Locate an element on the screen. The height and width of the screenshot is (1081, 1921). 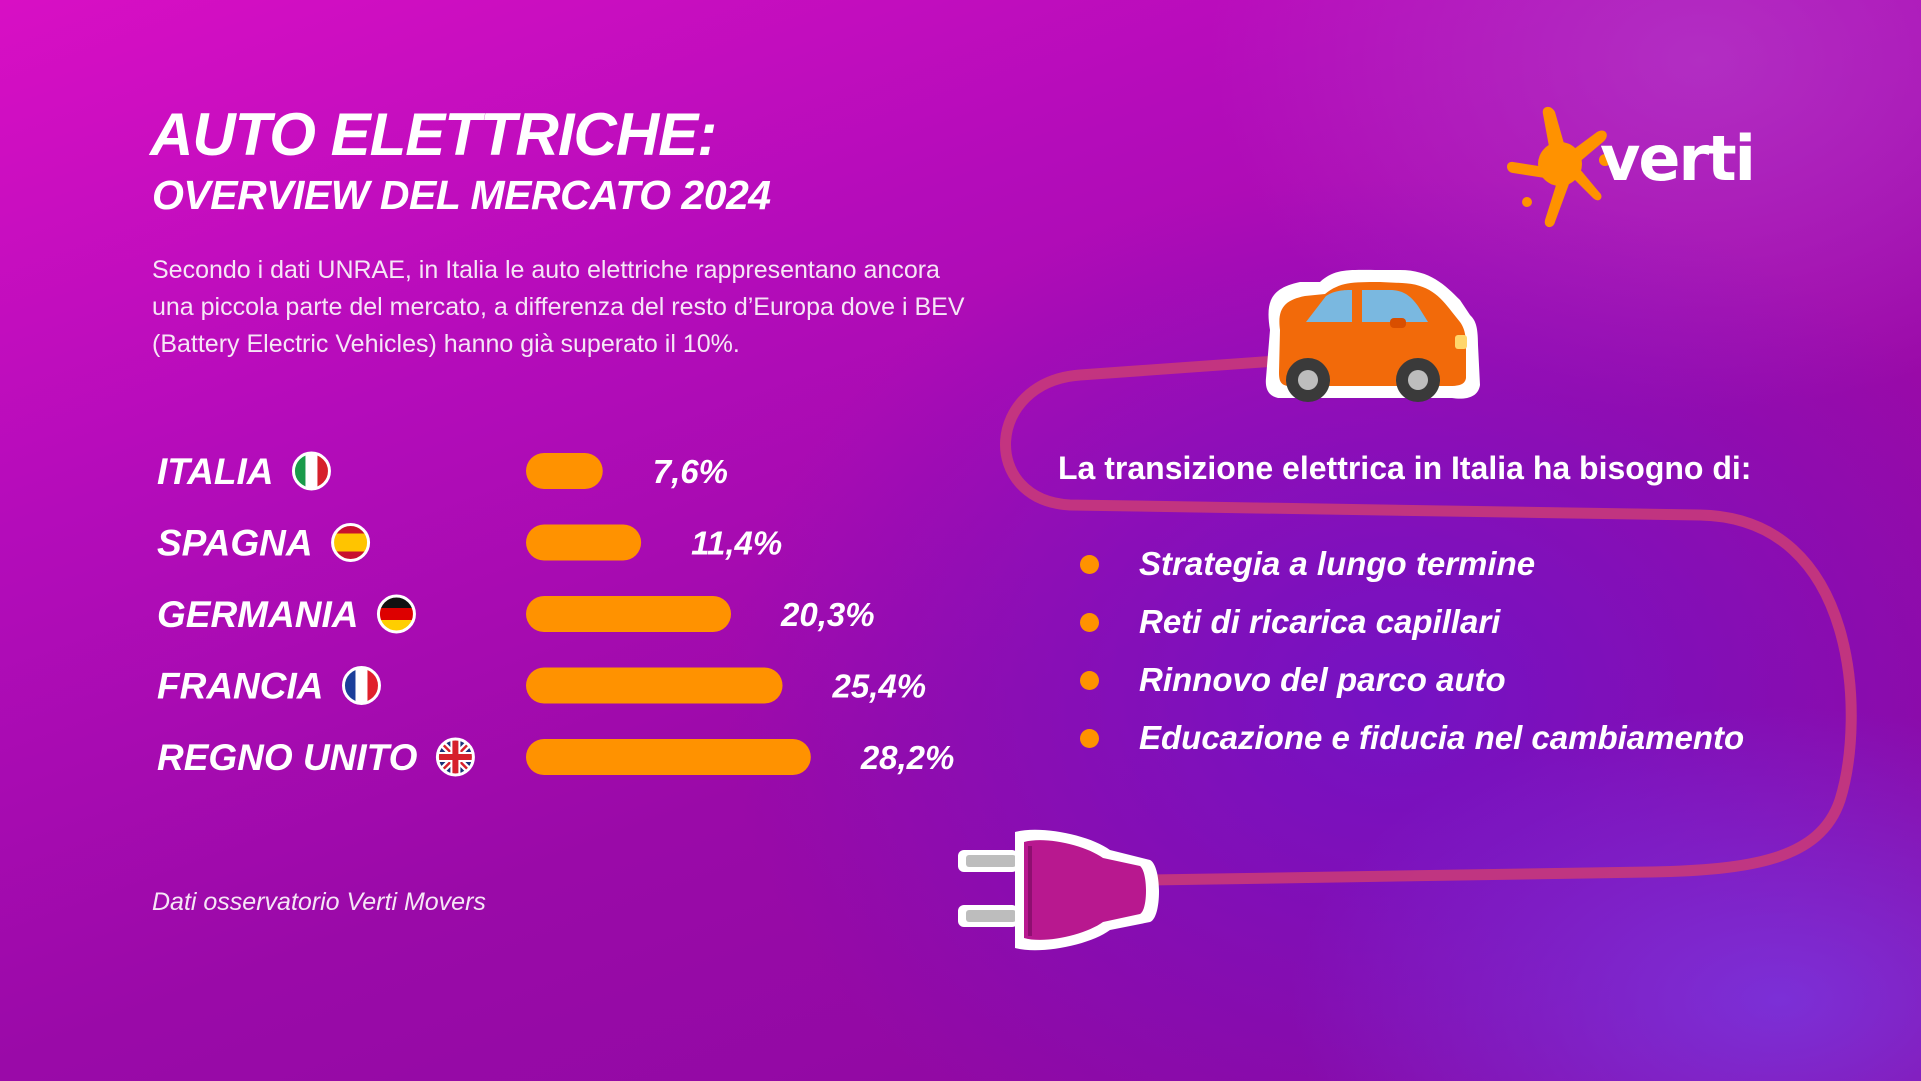
category-label: REGNO UNITO is located at coordinates (287, 757).